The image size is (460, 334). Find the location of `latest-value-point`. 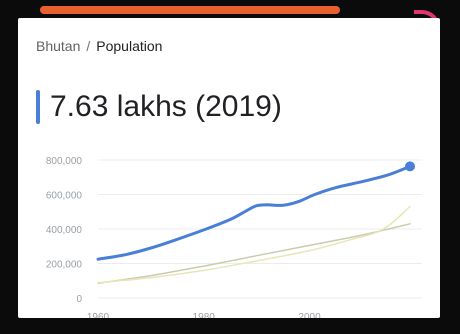

latest-value-point is located at coordinates (410, 166).